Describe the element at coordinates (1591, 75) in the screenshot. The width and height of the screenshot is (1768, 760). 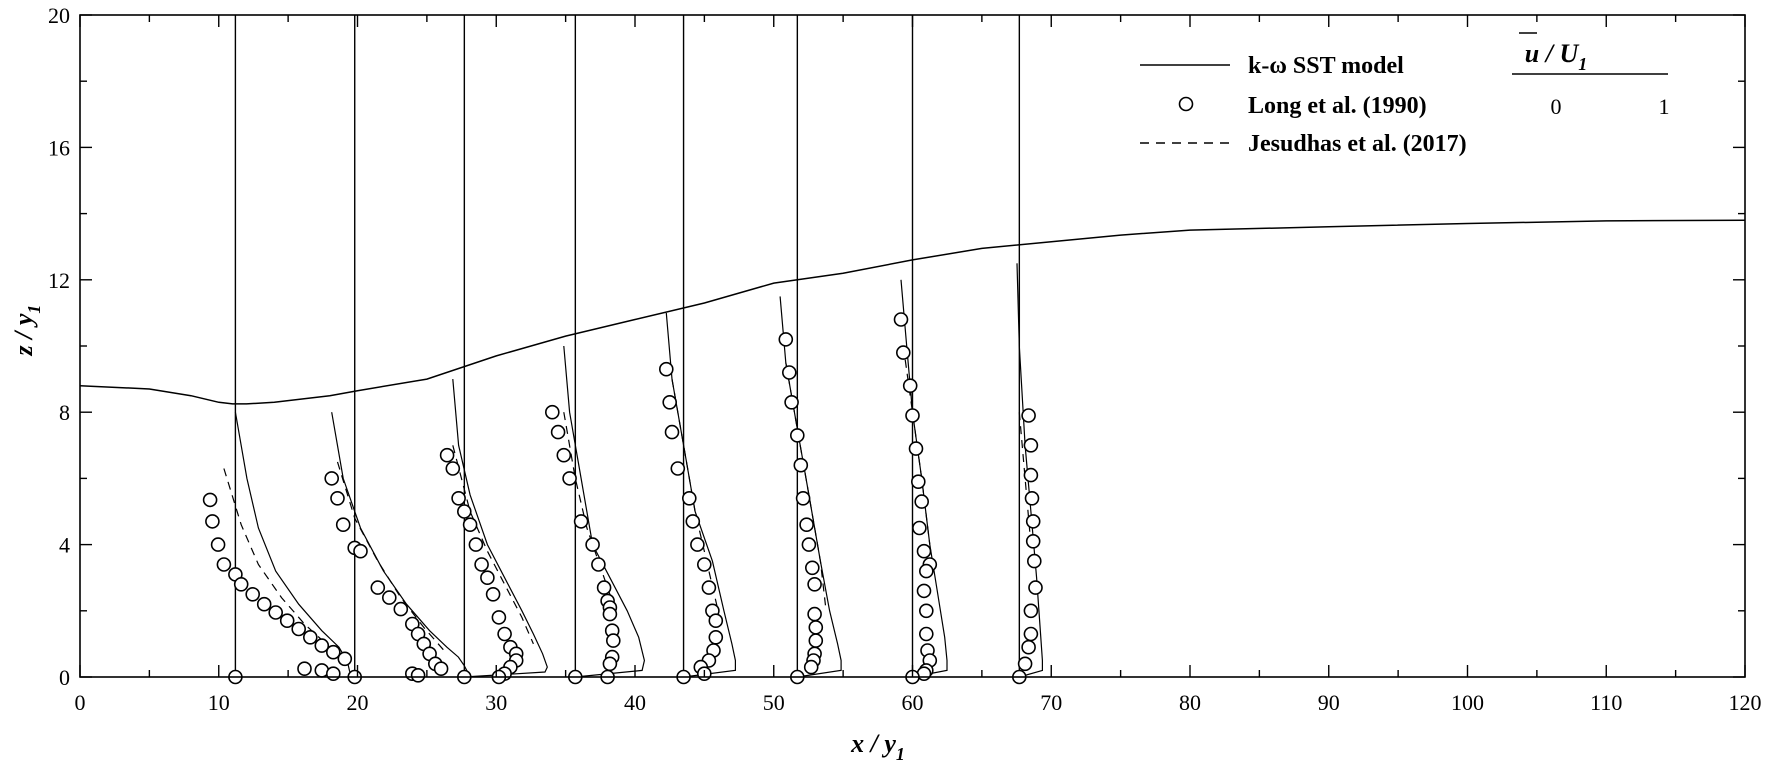
I see `velocity-scale: u / U1 0 1` at that location.